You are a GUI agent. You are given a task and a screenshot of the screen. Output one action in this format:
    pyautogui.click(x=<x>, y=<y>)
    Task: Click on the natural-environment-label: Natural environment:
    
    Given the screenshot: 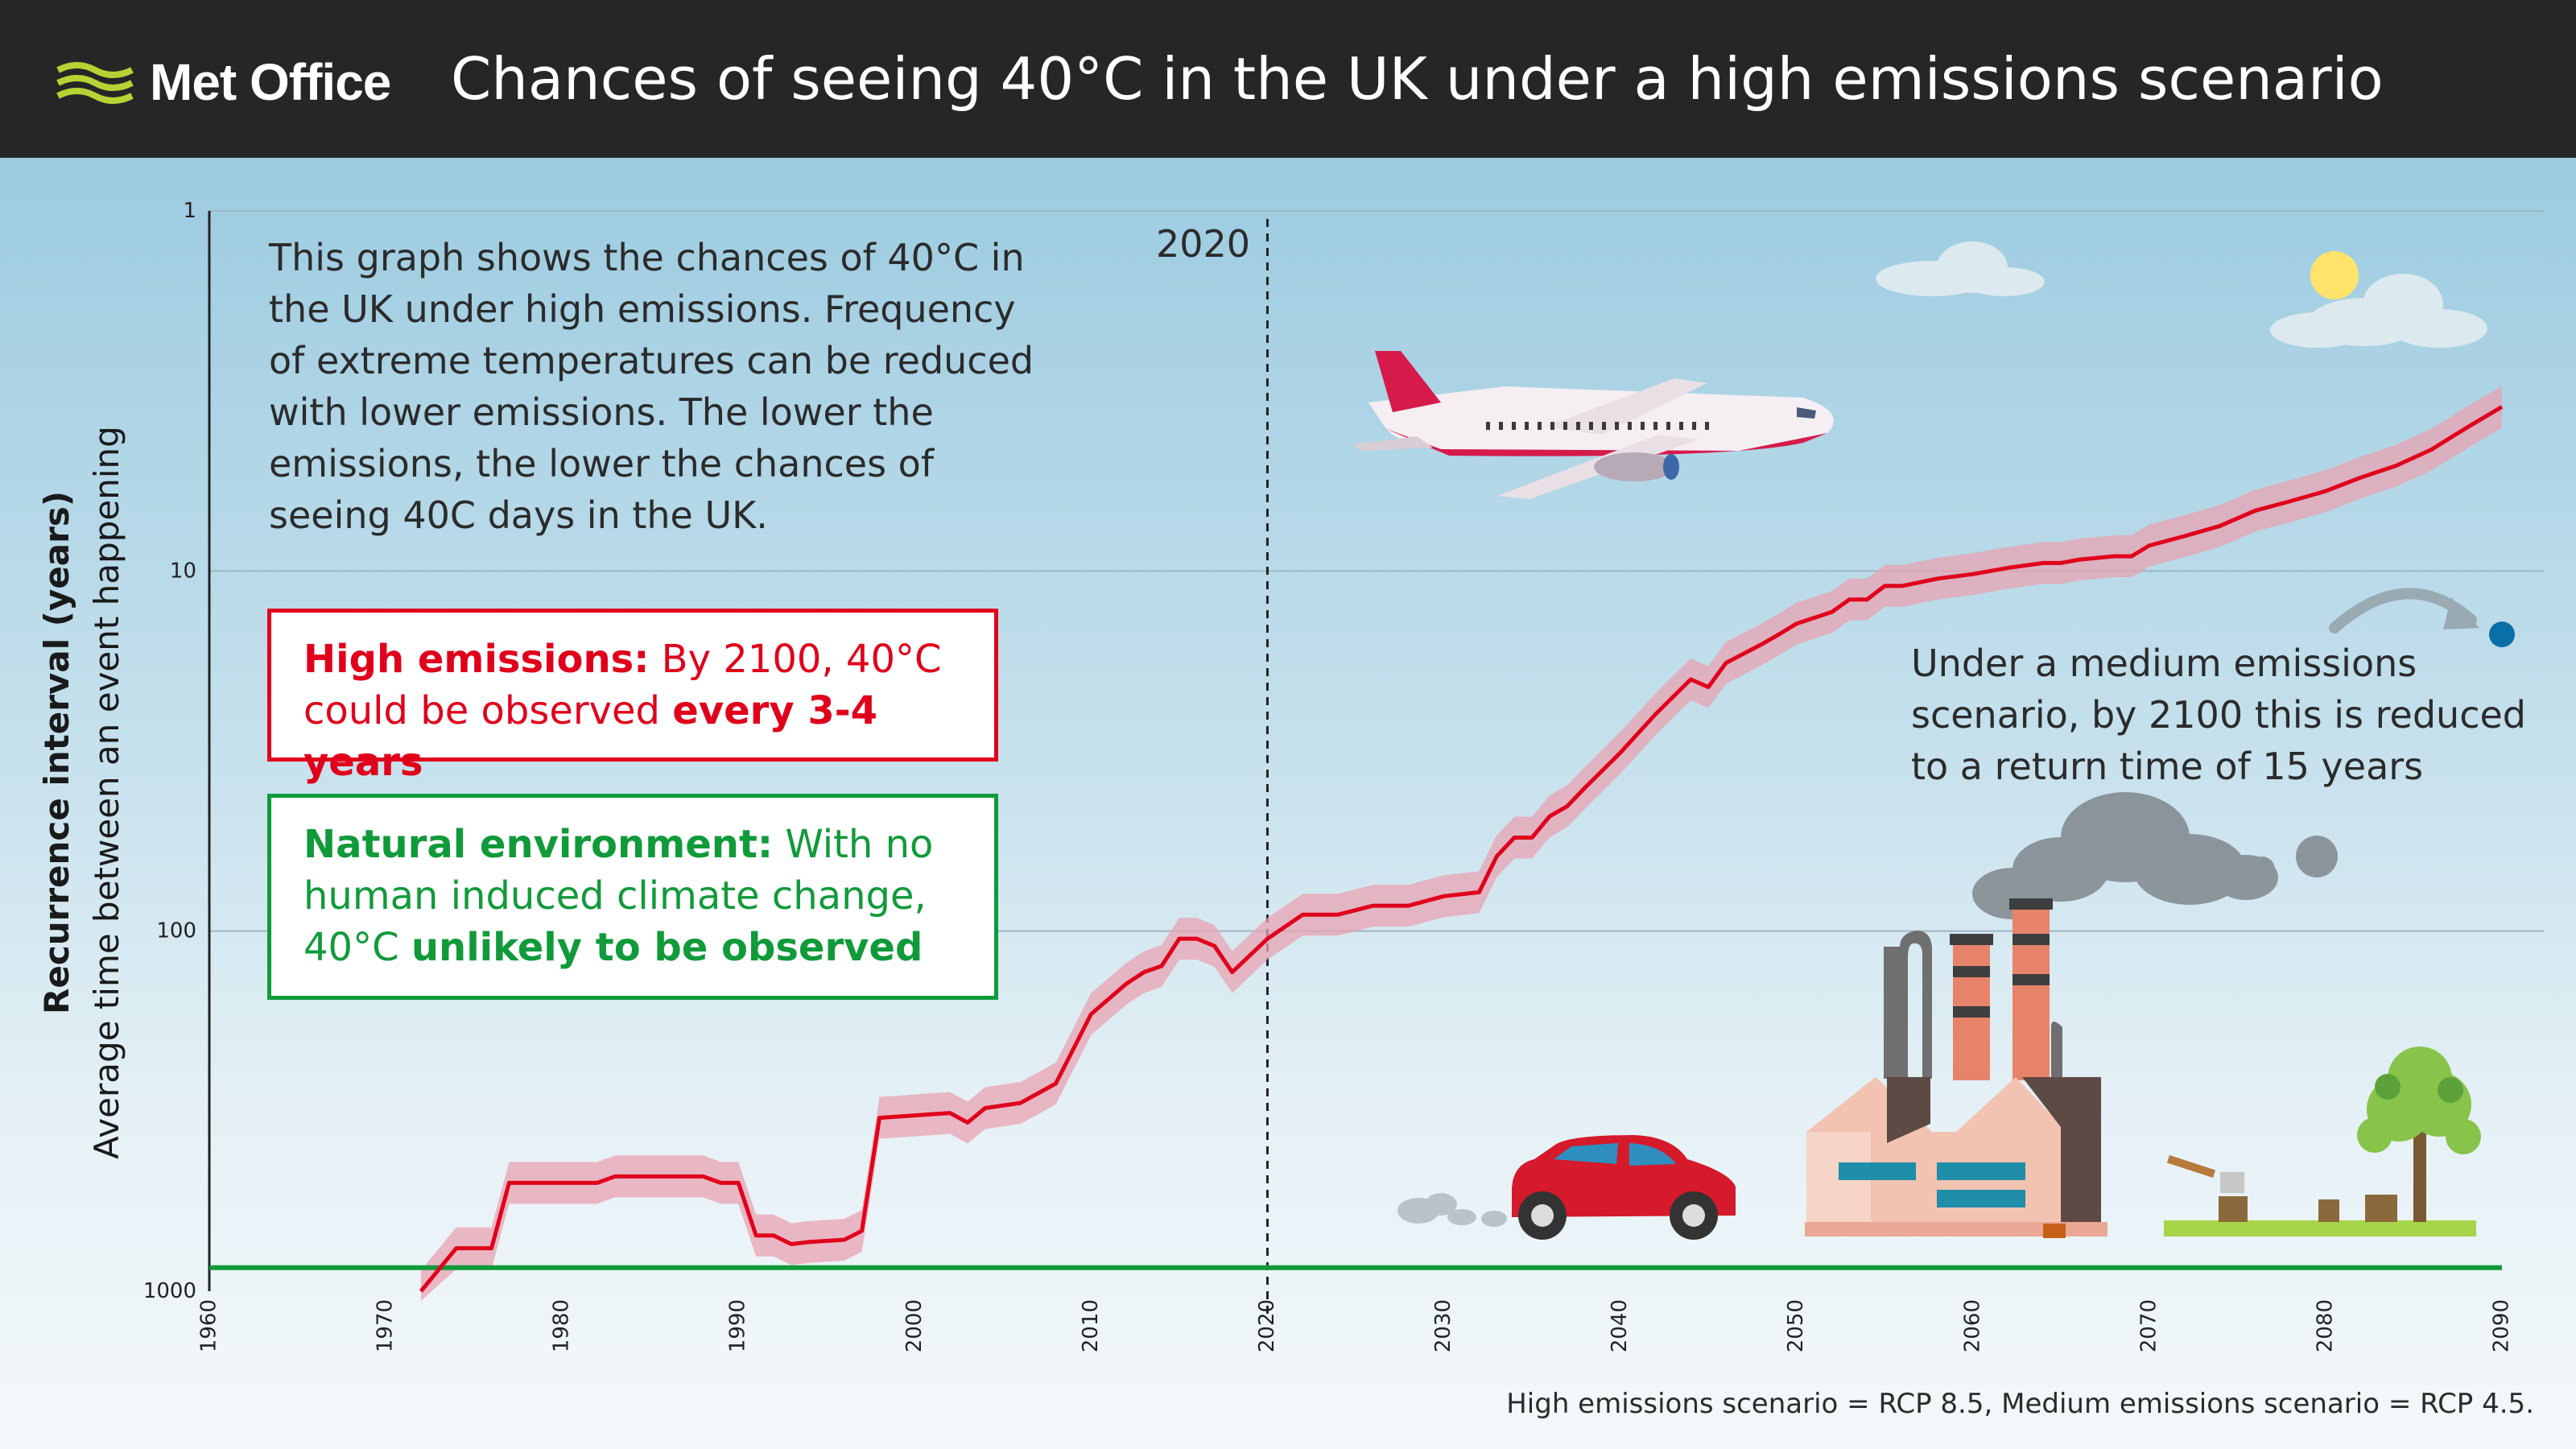 What is the action you would take?
    pyautogui.click(x=538, y=844)
    